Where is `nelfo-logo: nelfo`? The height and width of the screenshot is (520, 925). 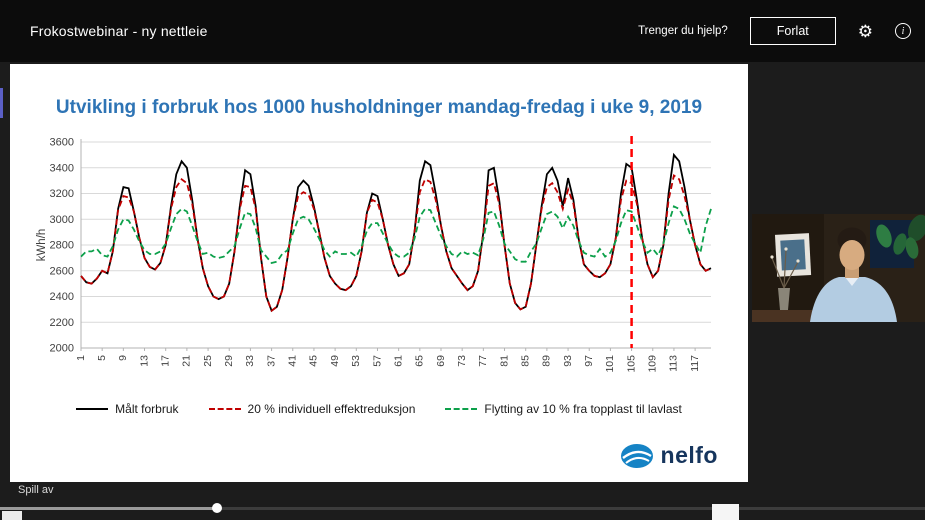
nelfo-logo: nelfo is located at coordinates (669, 455).